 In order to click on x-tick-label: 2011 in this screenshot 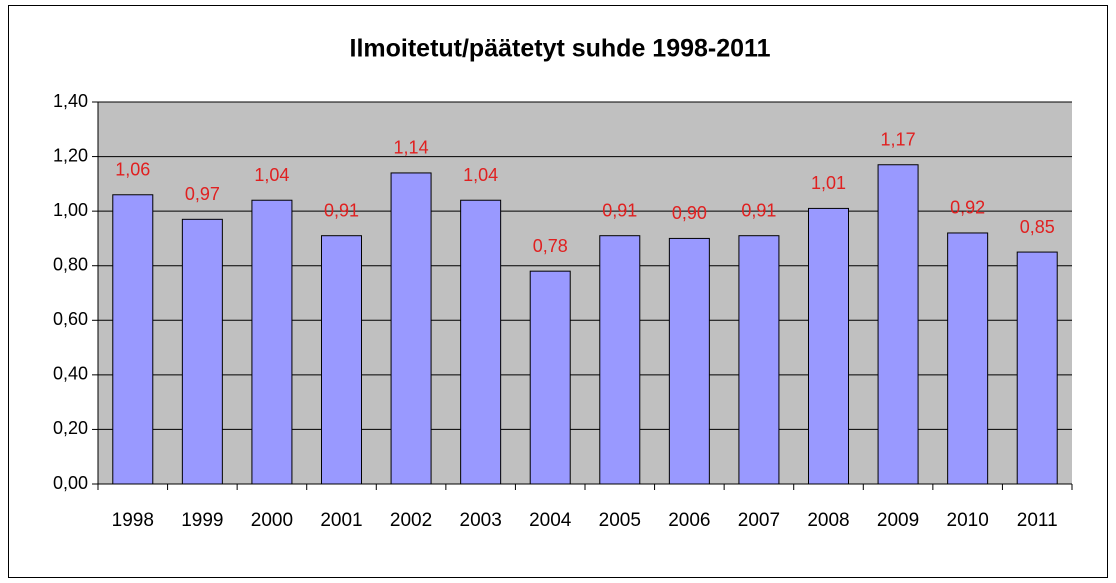, I will do `click(1037, 520)`.